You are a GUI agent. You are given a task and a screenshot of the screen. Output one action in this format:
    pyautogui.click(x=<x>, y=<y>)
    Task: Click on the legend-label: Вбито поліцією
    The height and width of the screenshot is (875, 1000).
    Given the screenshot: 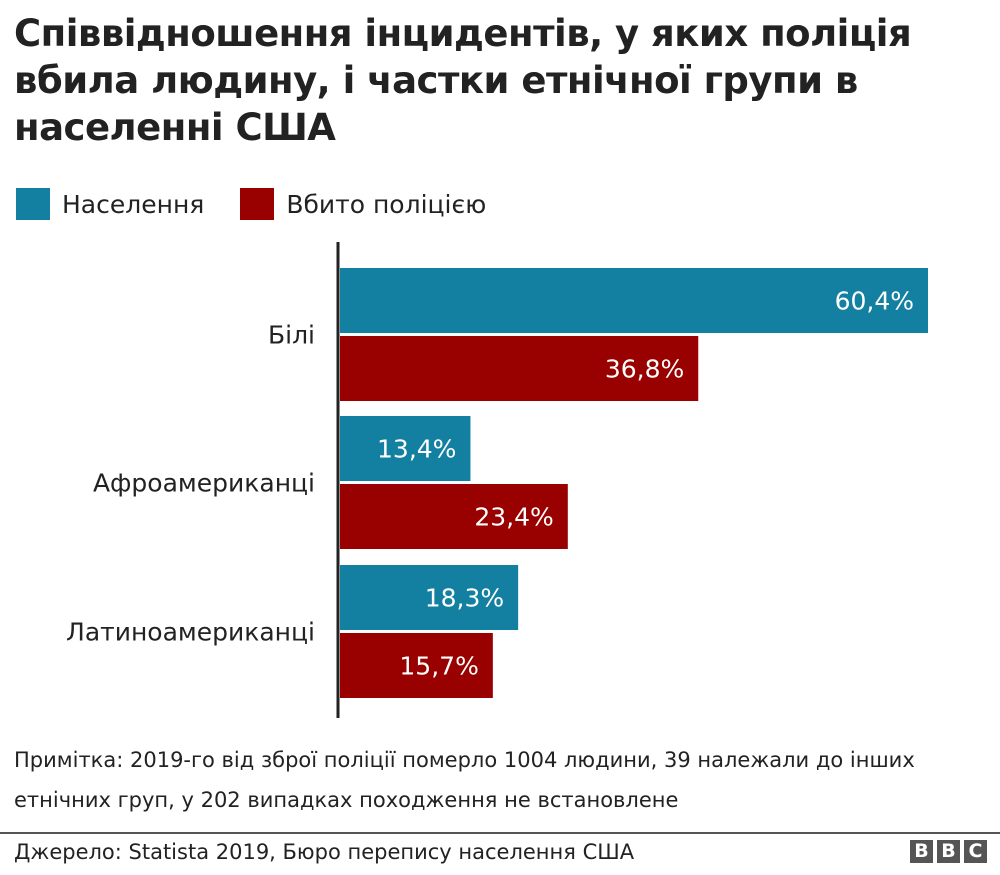 What is the action you would take?
    pyautogui.click(x=386, y=204)
    